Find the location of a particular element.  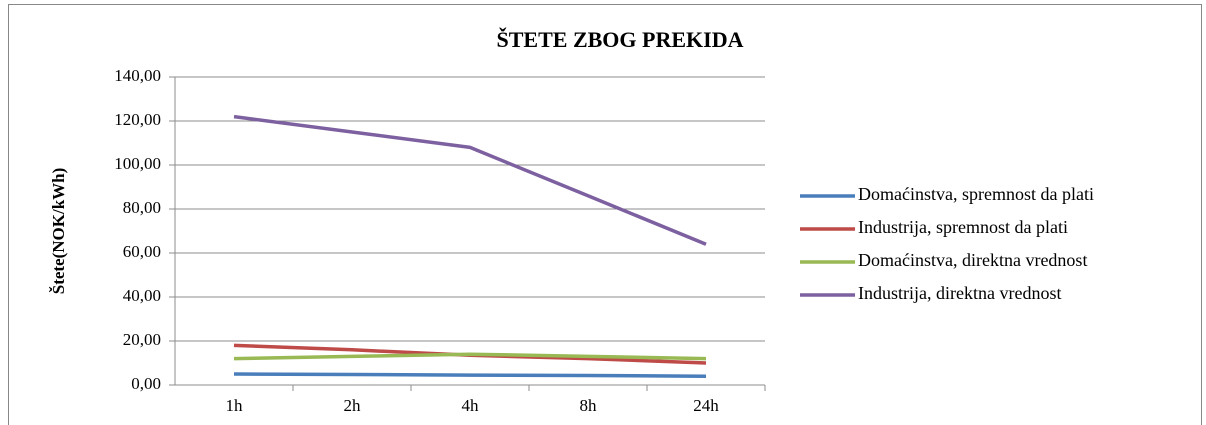

chart-title: ŠTETE ZBOG PREKIDA is located at coordinates (620, 39).